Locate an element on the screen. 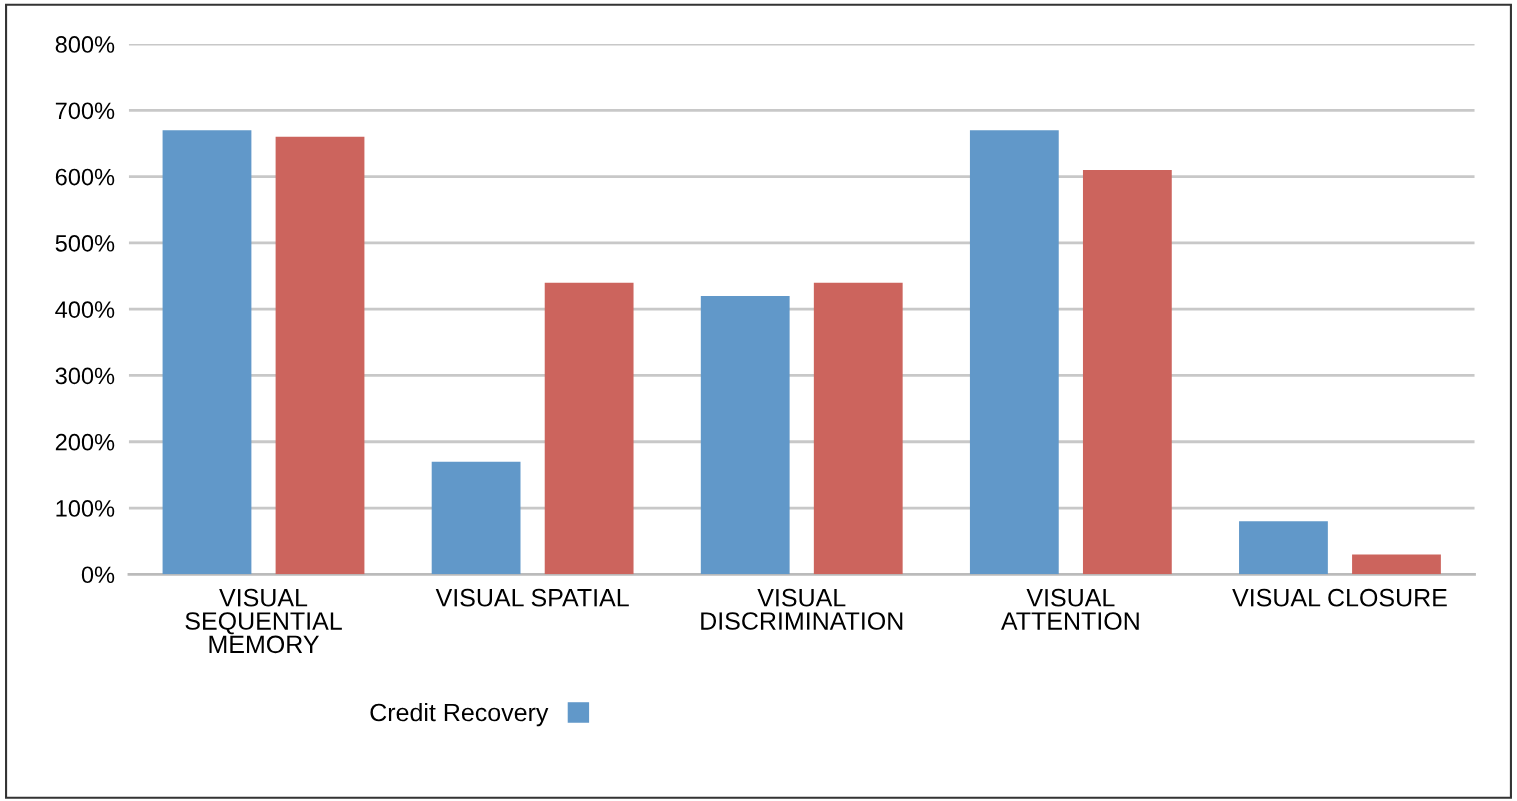 Image resolution: width=1517 pixels, height=801 pixels. x-tick-label: VISUAL ATTENTION is located at coordinates (1069, 609).